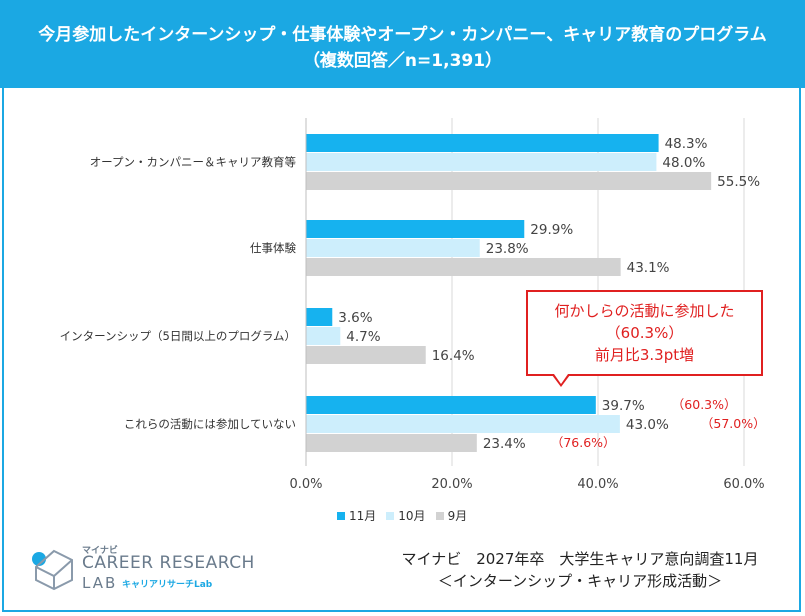  I want to click on logo-brand-main: CAREER RESEARCH, so click(168, 563).